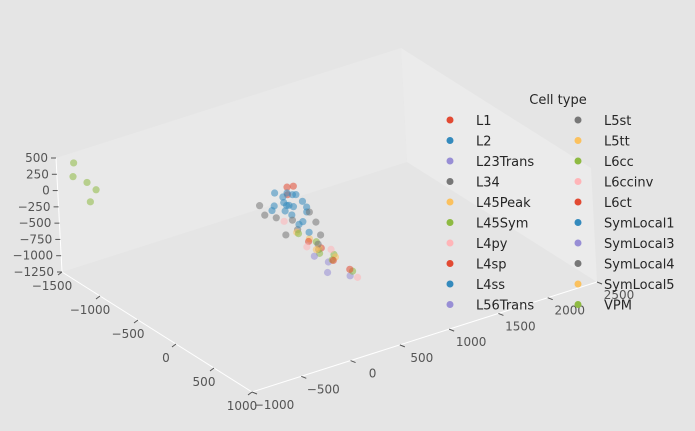  What do you see at coordinates (242, 406) in the screenshot?
I see `x-tick-label: 1000` at bounding box center [242, 406].